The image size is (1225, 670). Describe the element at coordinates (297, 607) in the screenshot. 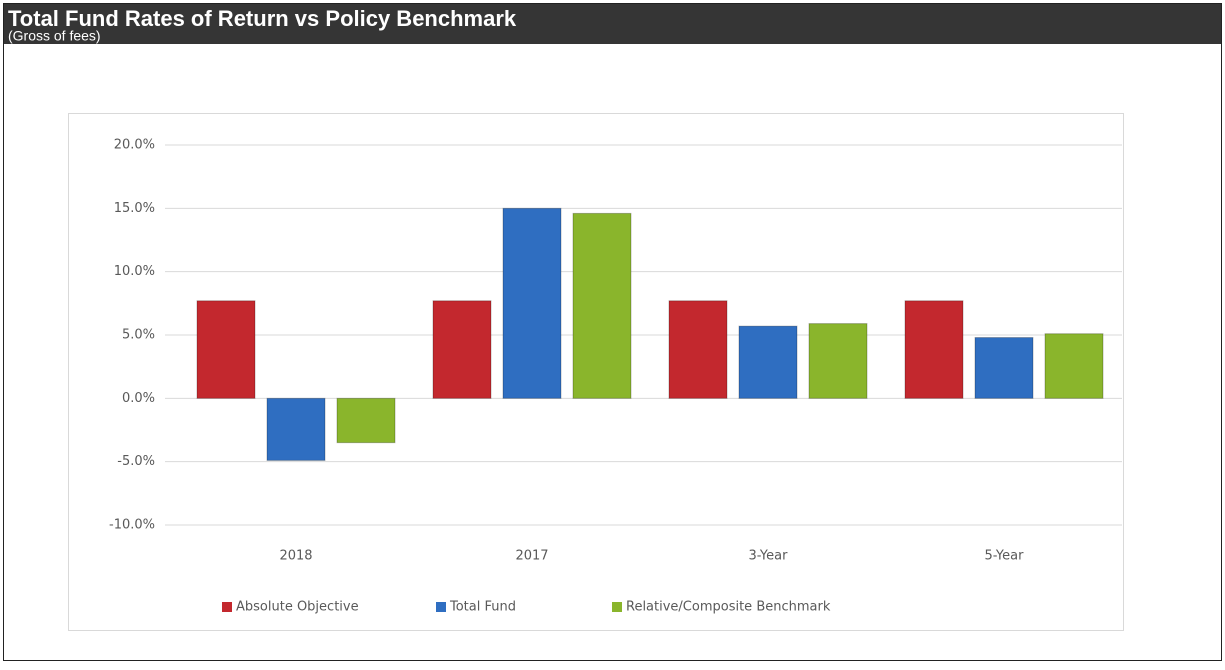

I see `legend-label: Absolute Objective` at that location.